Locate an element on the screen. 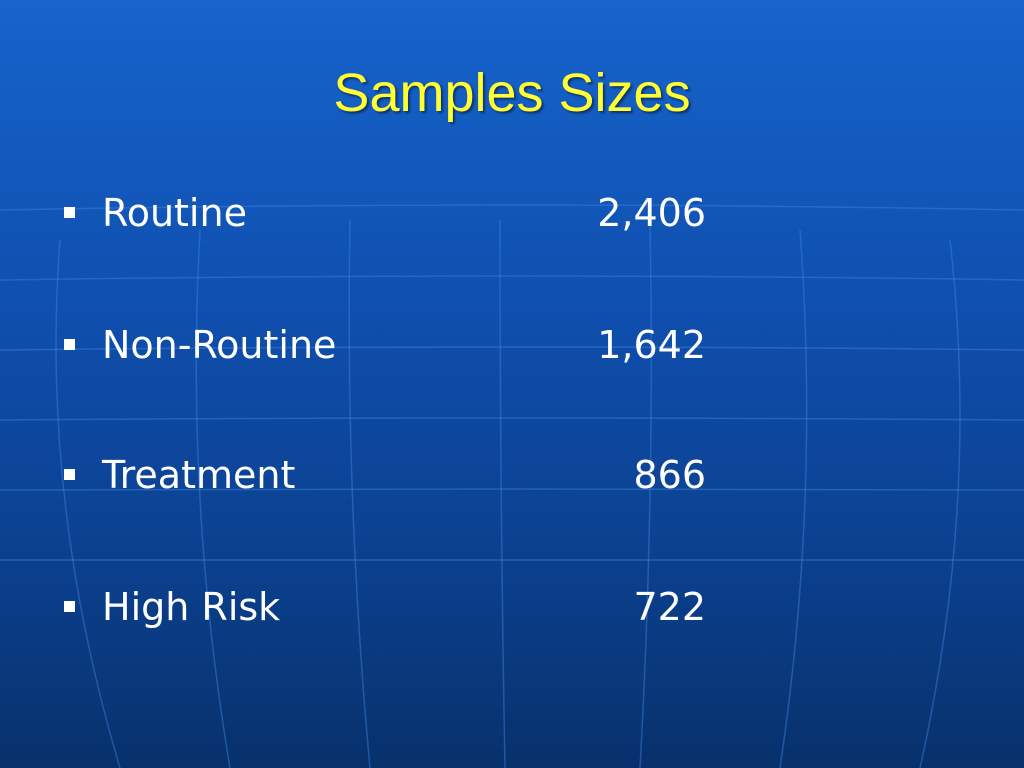 This screenshot has height=768, width=1024. item-value: 722 is located at coordinates (669, 607).